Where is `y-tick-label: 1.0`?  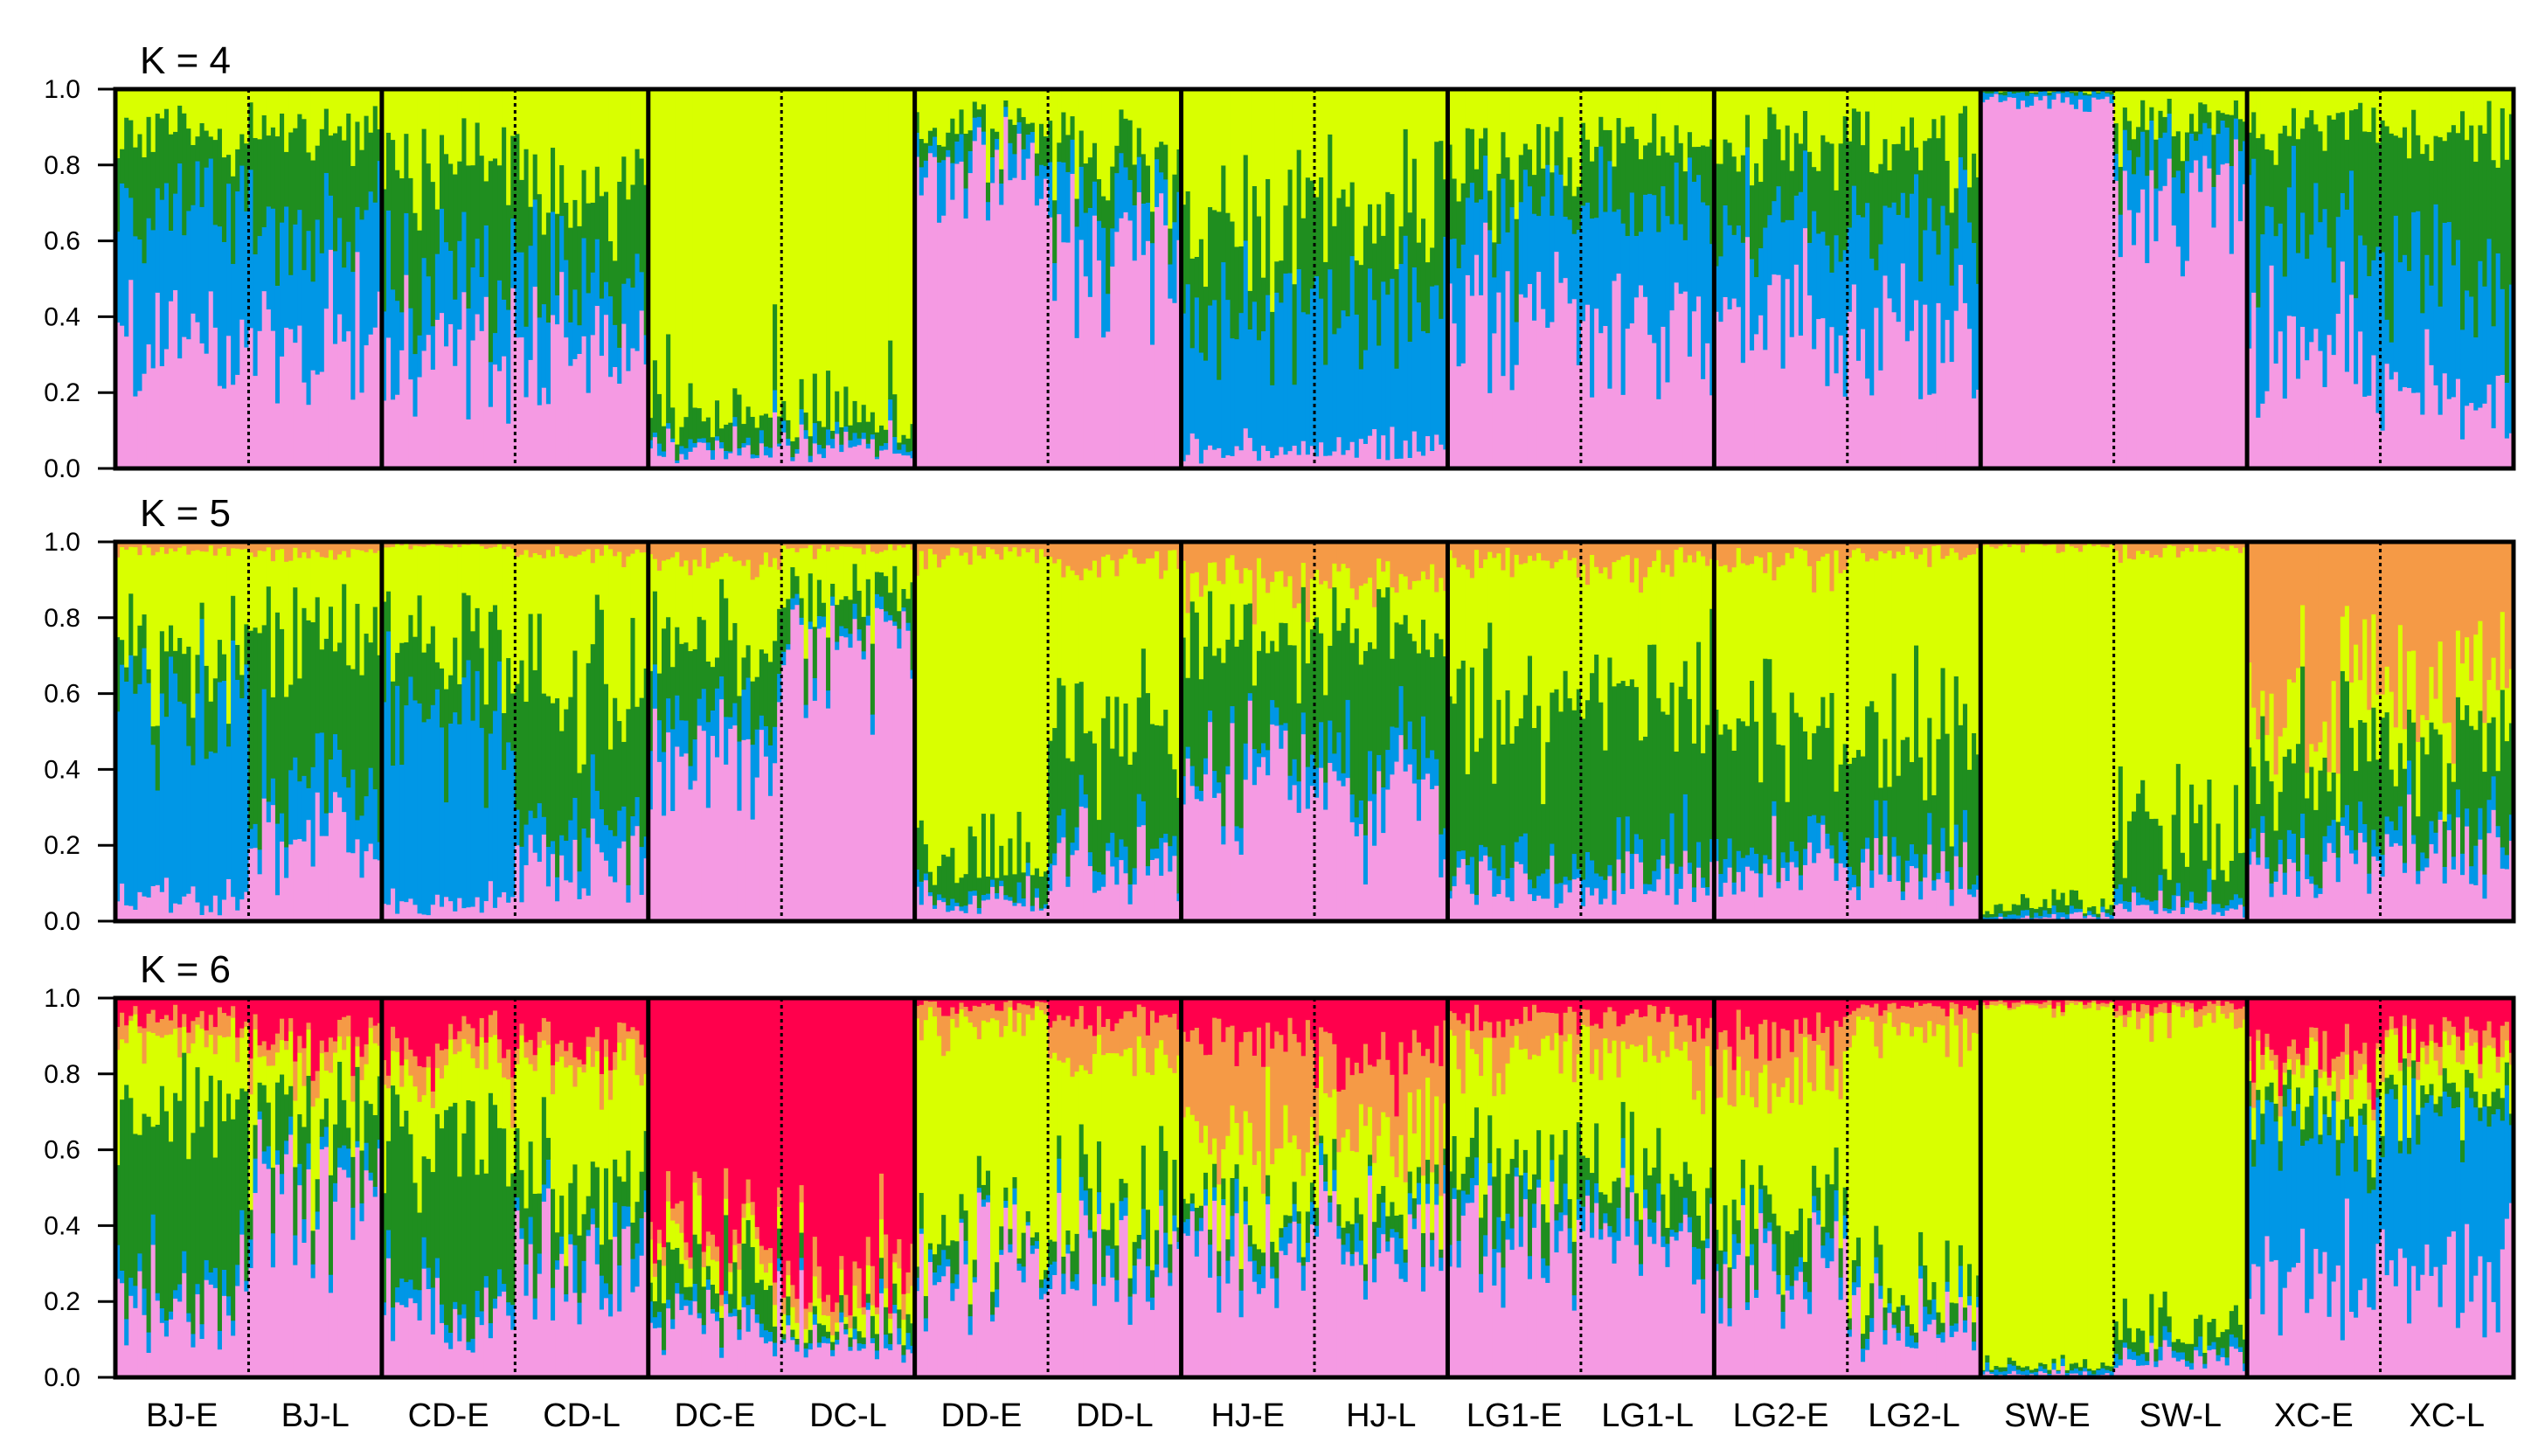 y-tick-label: 1.0 is located at coordinates (62, 542).